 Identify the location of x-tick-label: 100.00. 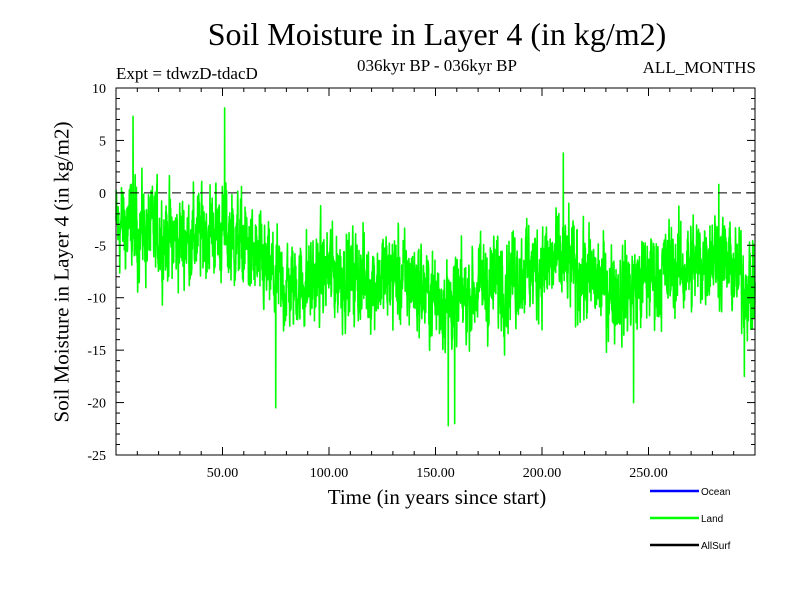
(329, 473).